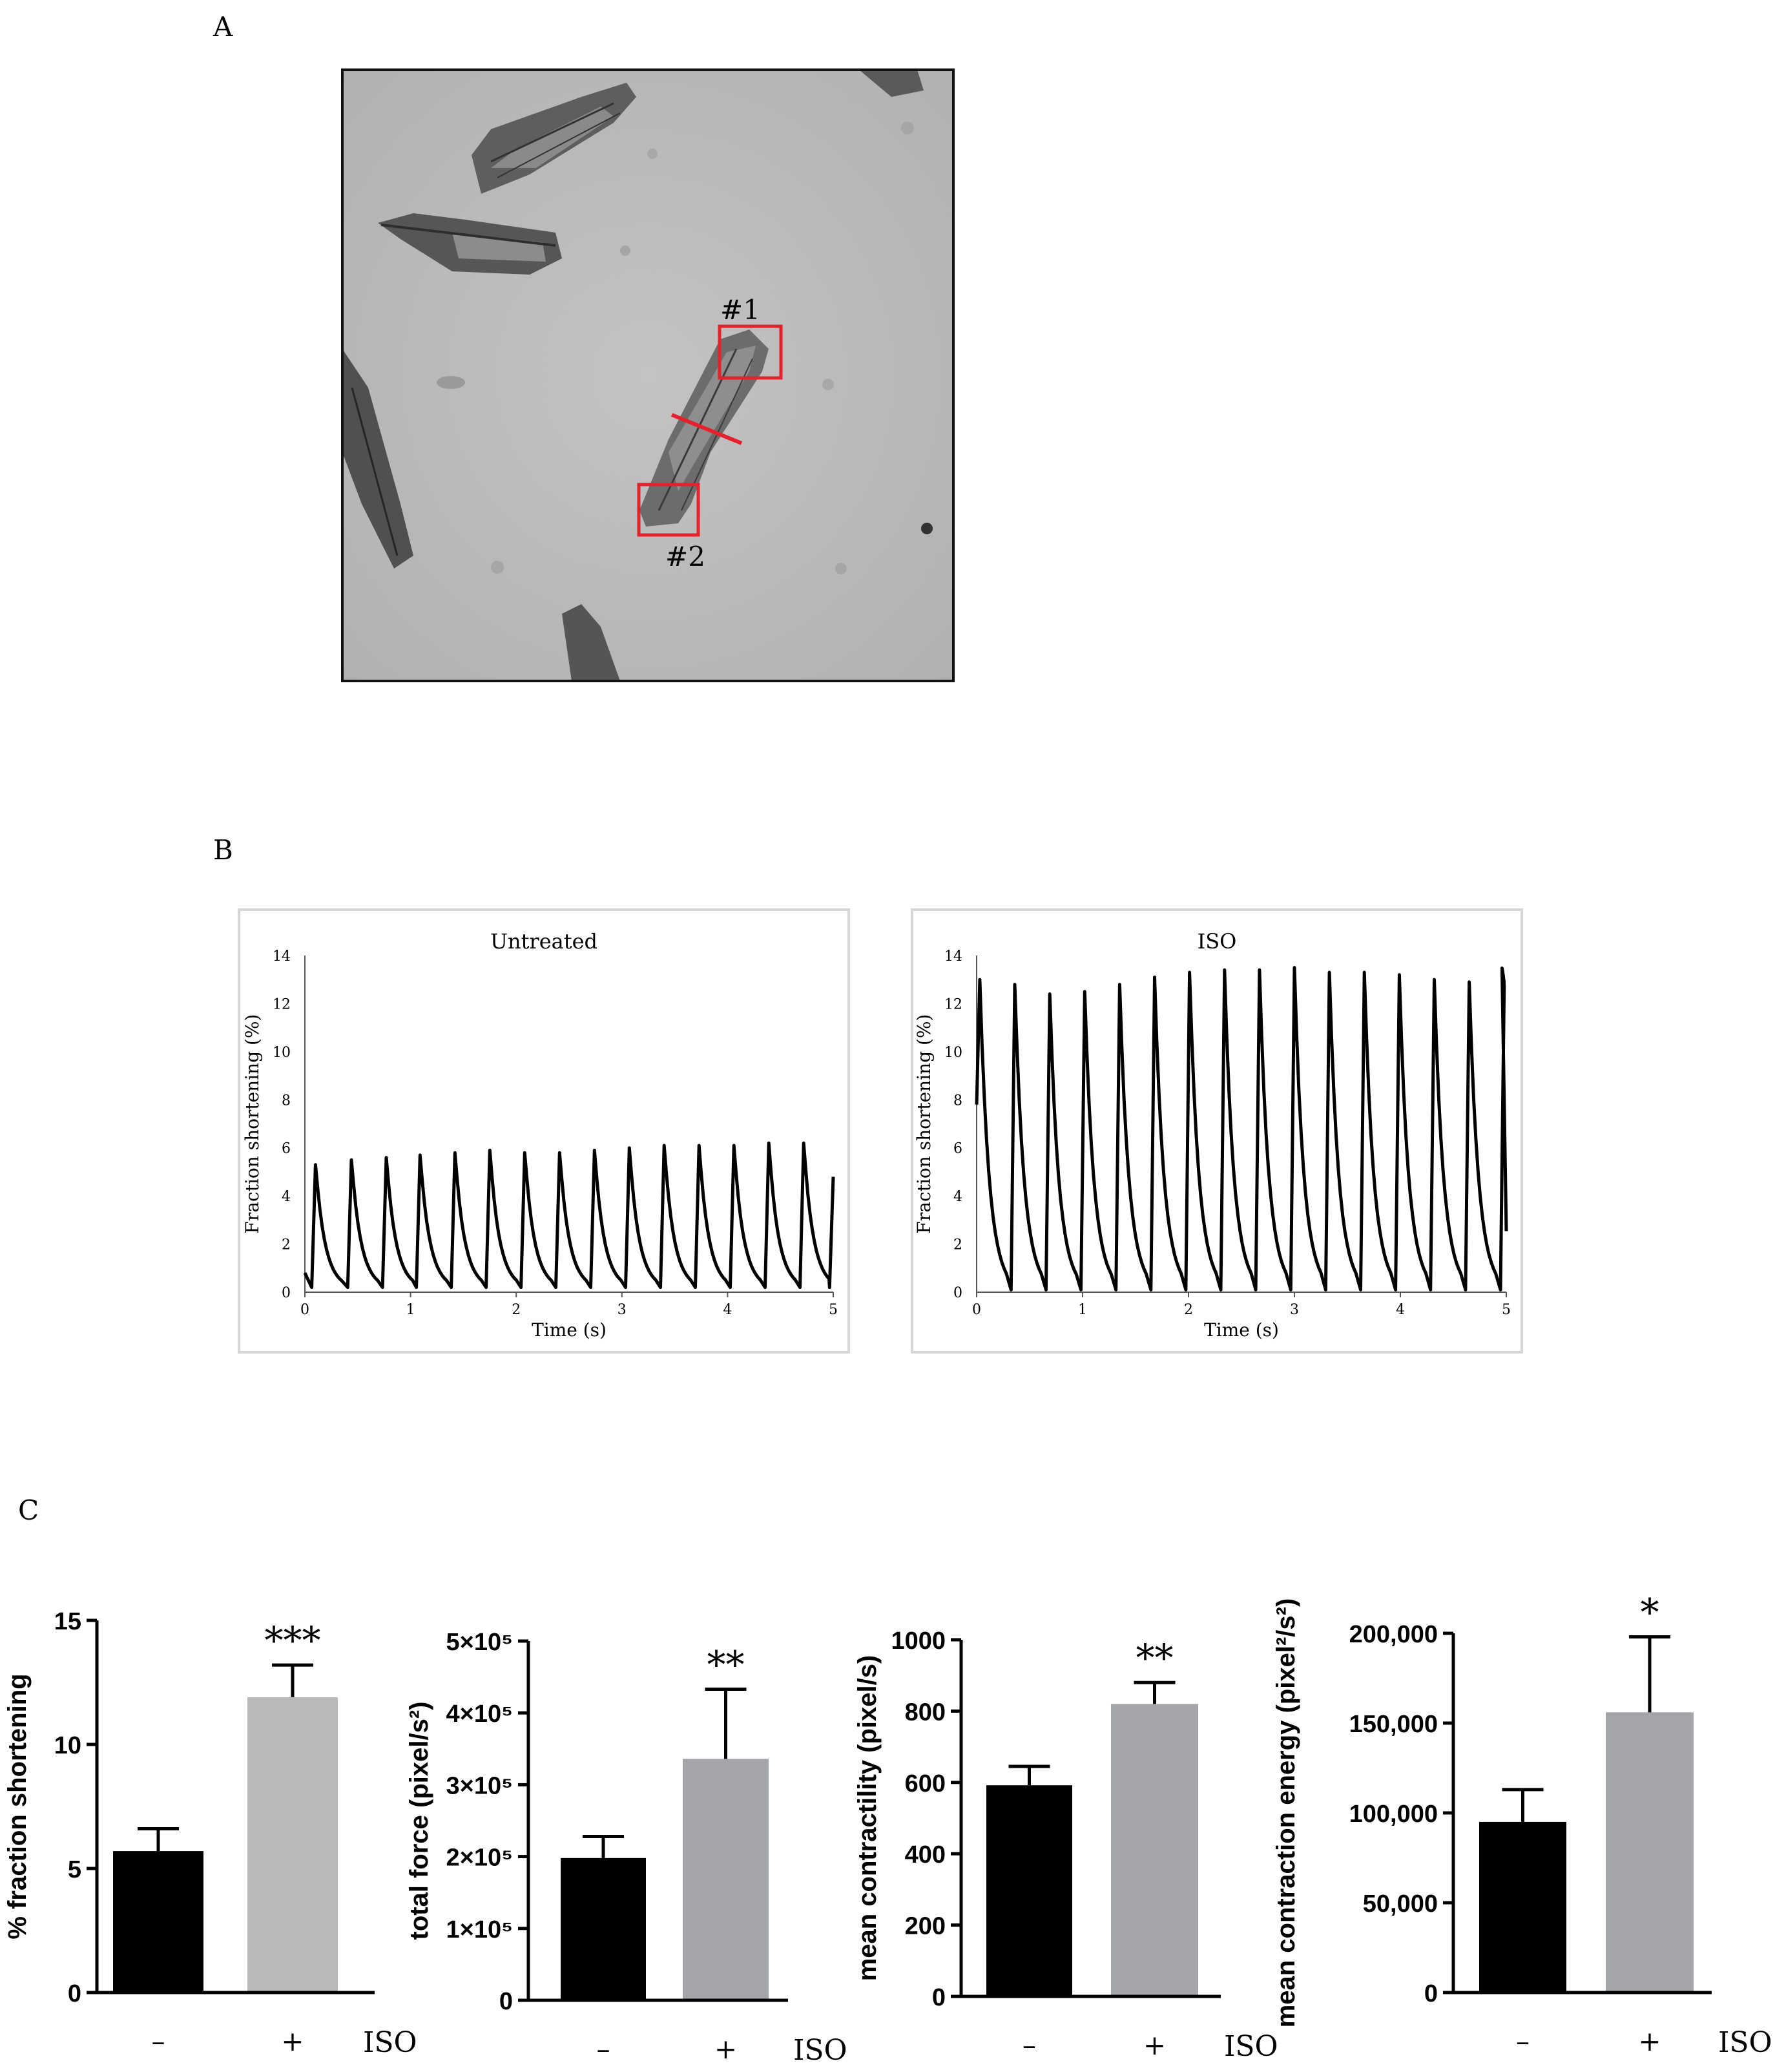 The width and height of the screenshot is (1775, 2072). What do you see at coordinates (1393, 1724) in the screenshot?
I see `y-tick-label: 150,000` at bounding box center [1393, 1724].